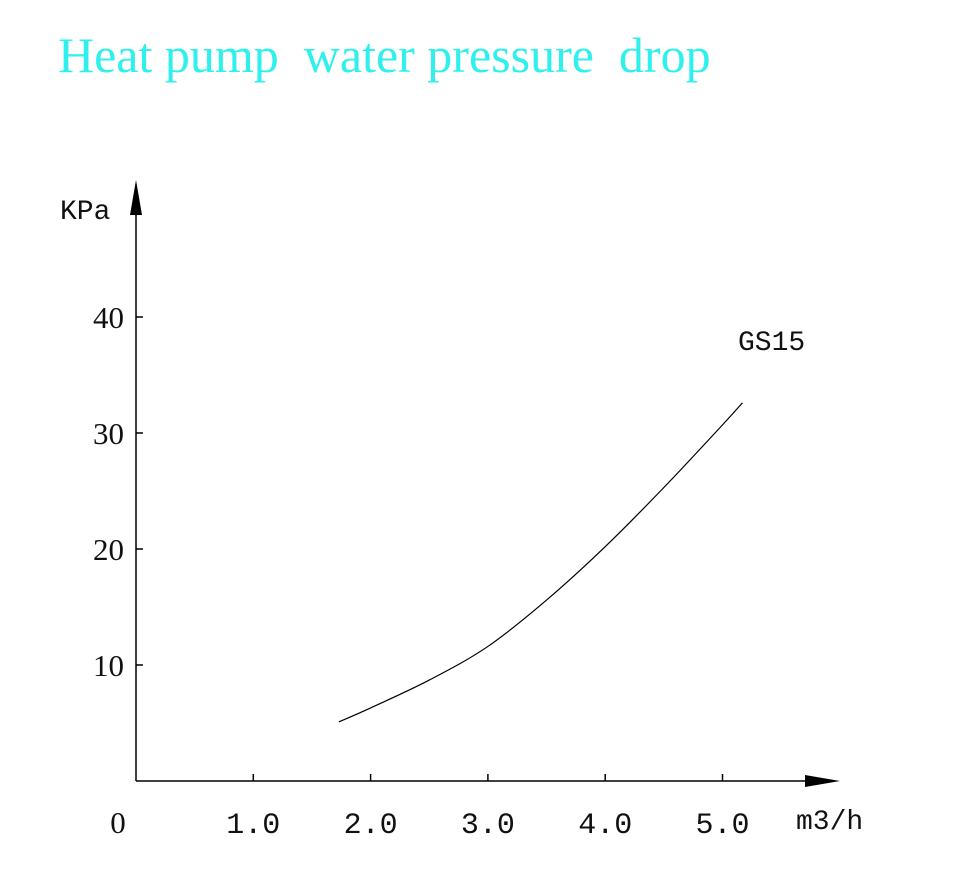  What do you see at coordinates (85, 212) in the screenshot?
I see `y-axis-label: KPa` at bounding box center [85, 212].